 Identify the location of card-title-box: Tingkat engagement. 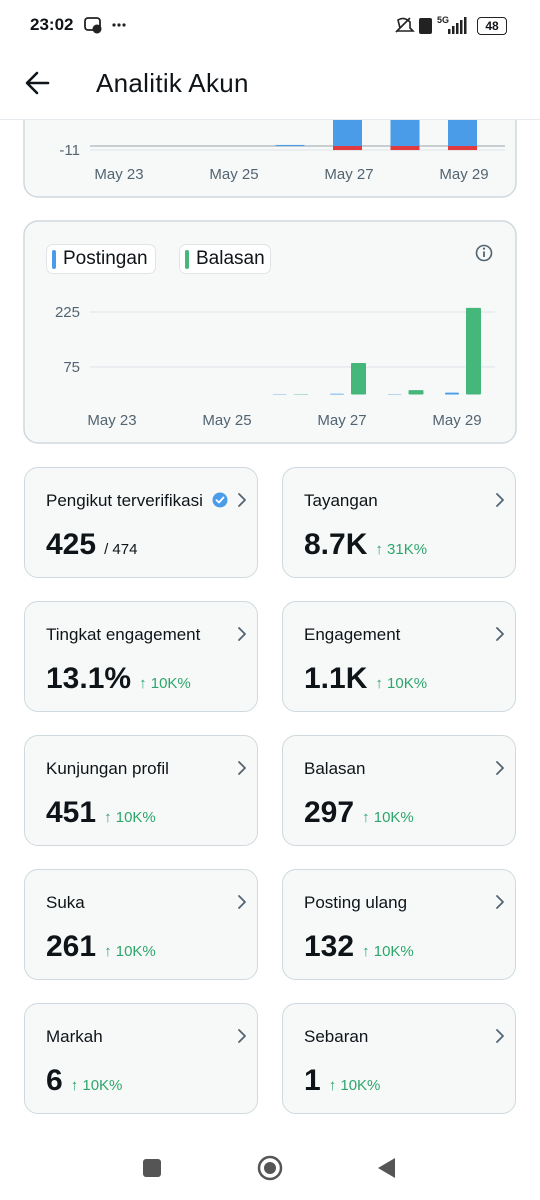
(131, 634).